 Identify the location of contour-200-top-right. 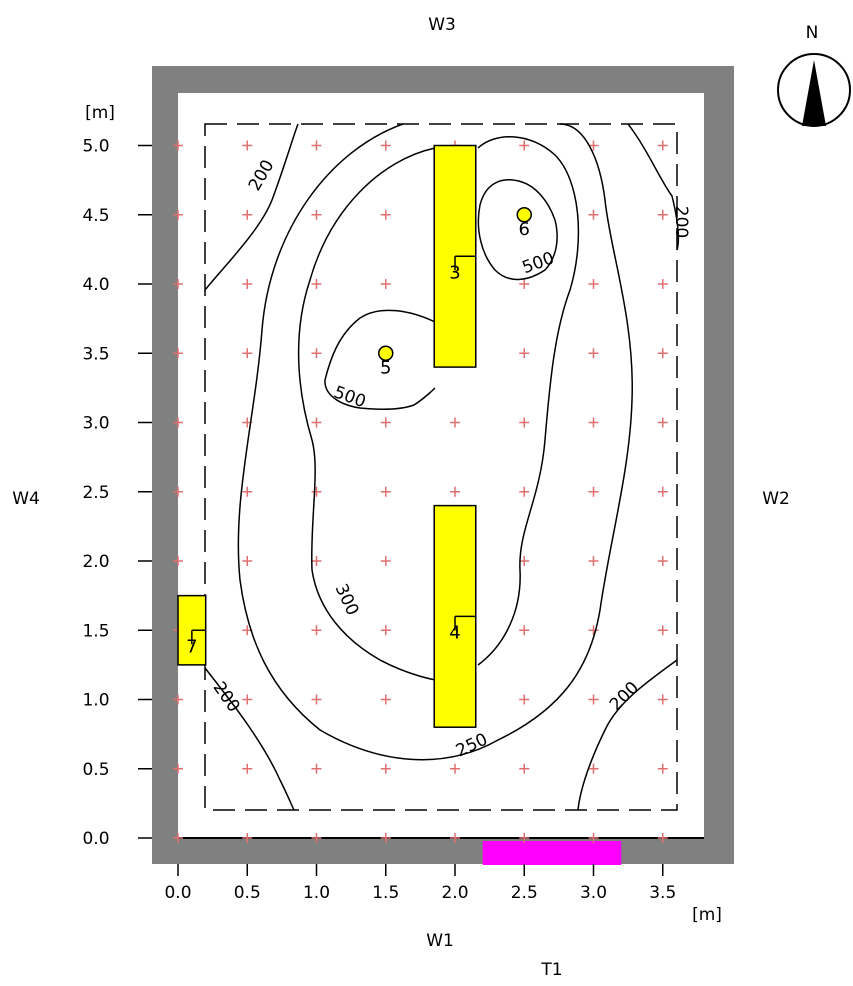
(653, 187).